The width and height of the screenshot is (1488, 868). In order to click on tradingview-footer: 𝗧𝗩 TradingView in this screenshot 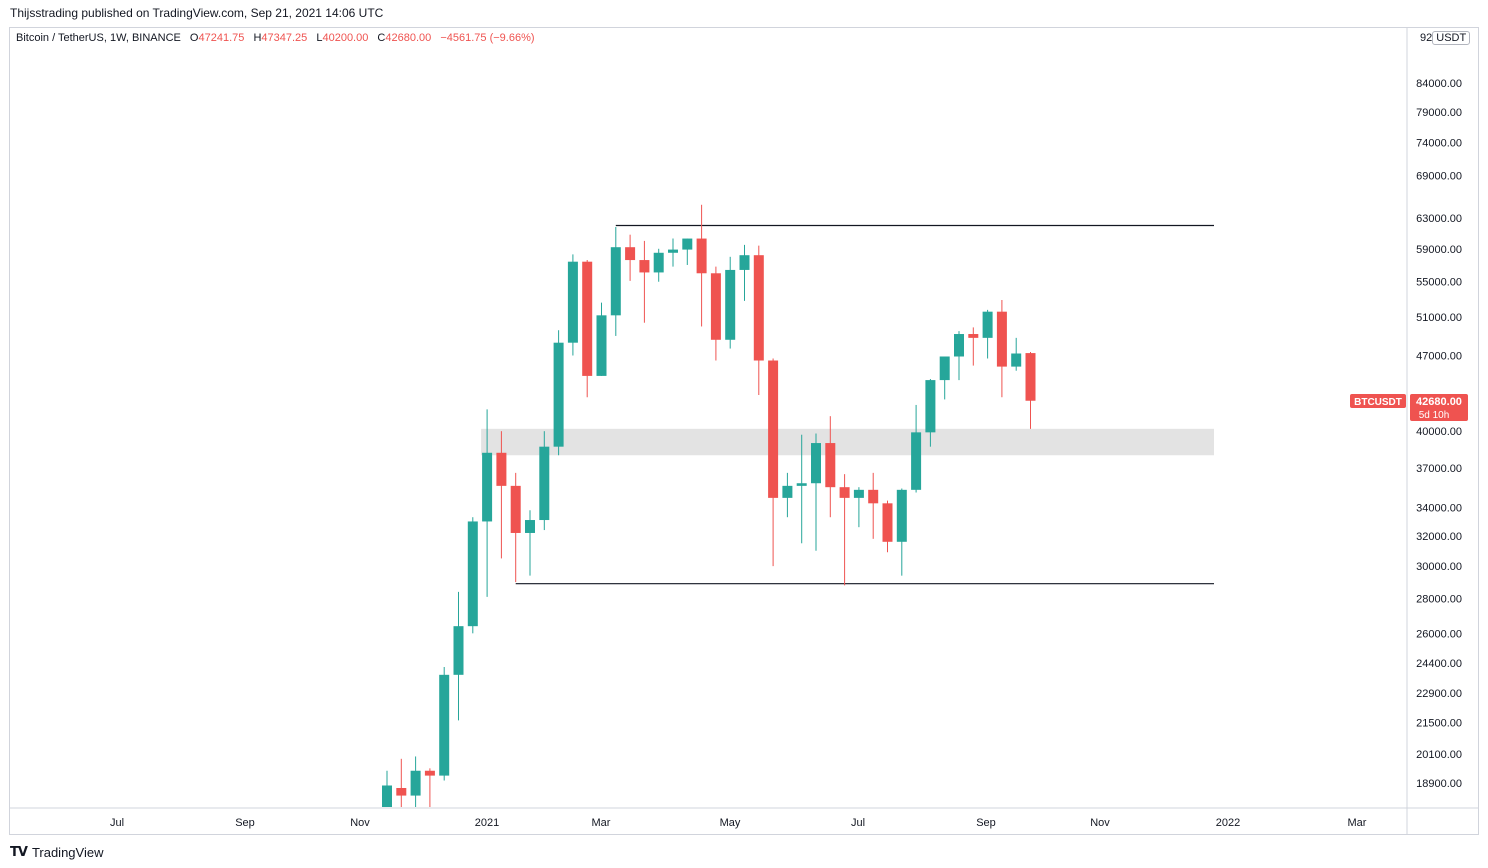, I will do `click(56, 852)`.